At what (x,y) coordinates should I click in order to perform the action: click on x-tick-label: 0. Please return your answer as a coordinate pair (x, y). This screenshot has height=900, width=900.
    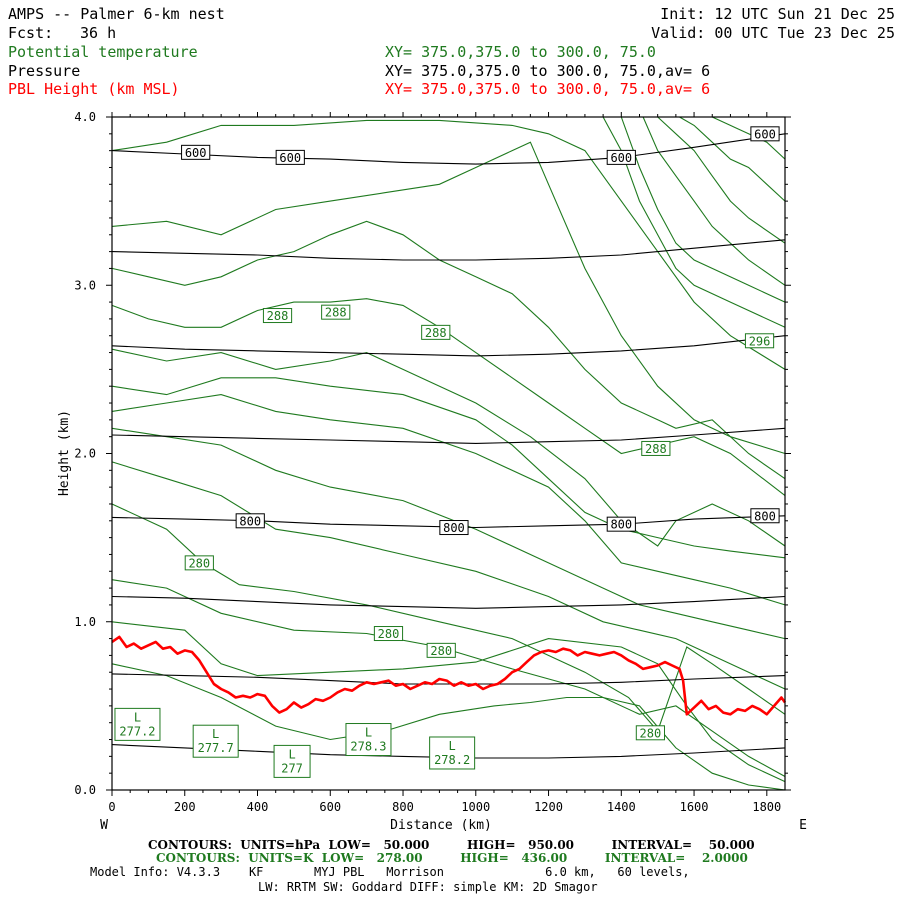
    Looking at the image, I should click on (111, 807).